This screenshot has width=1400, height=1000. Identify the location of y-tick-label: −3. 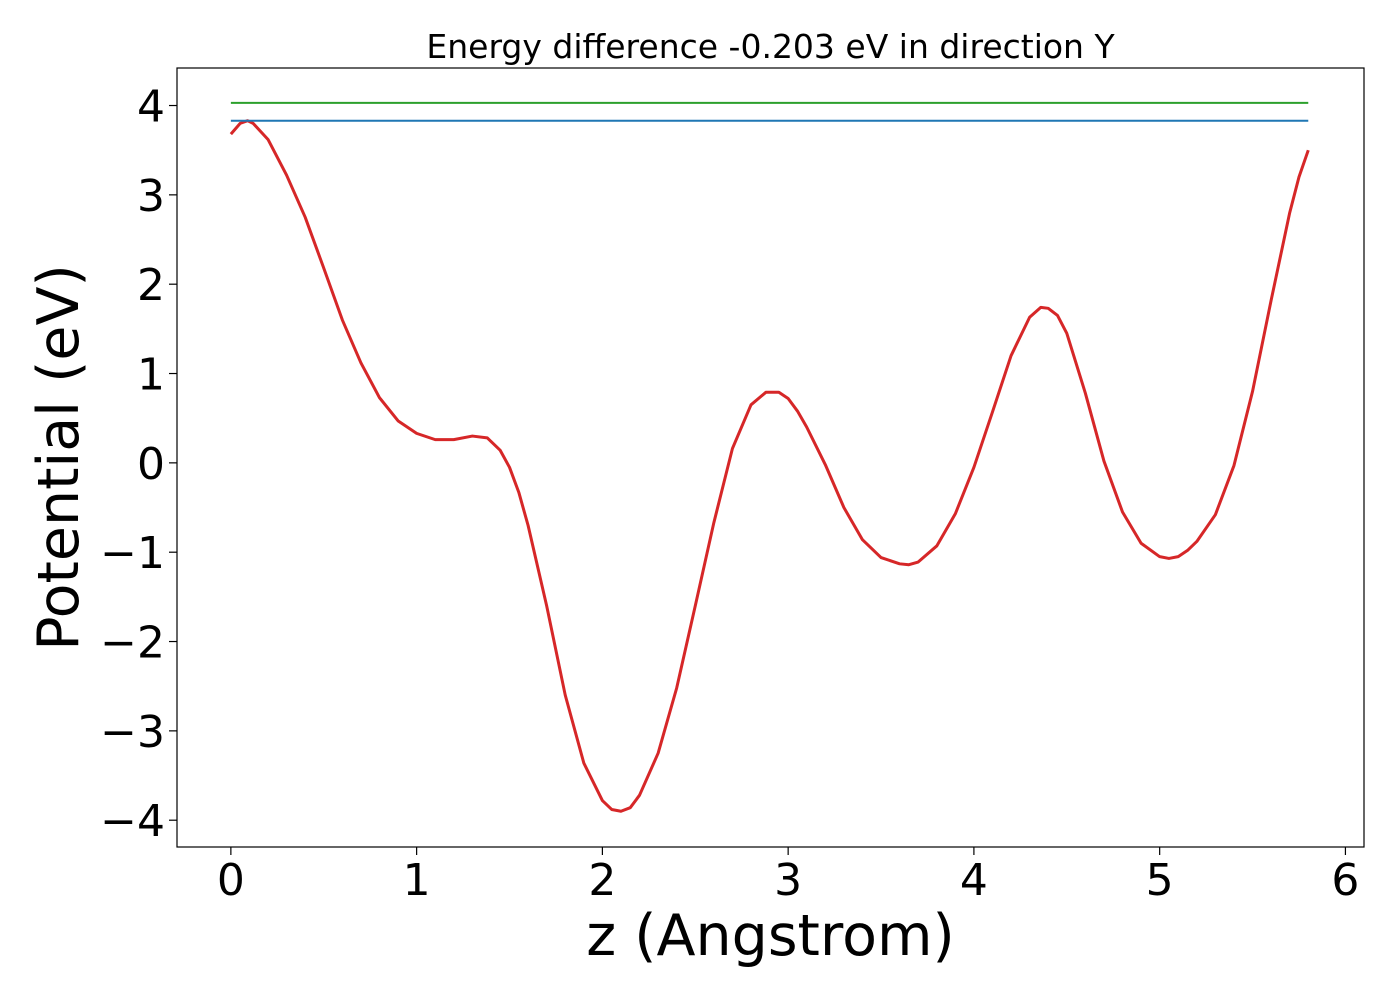
(132, 732).